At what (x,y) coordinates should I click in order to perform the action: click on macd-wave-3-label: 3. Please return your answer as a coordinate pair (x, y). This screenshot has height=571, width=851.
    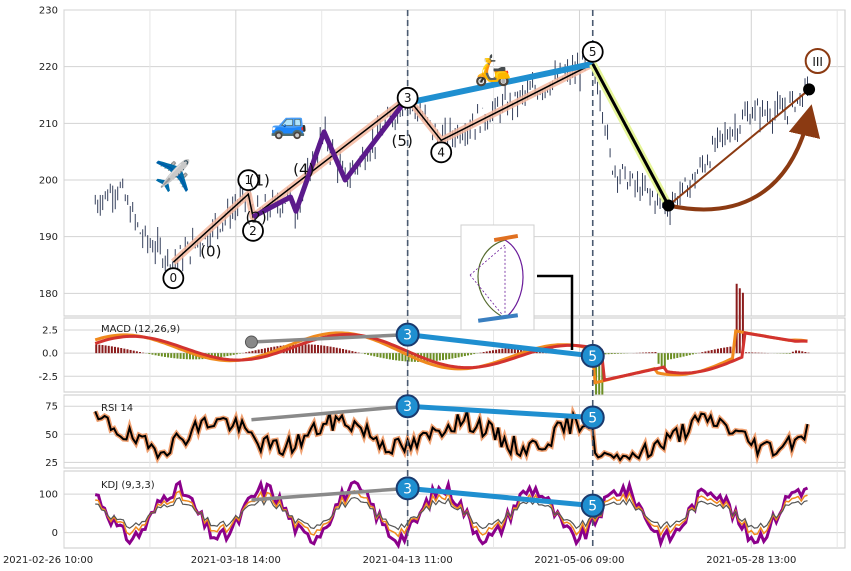
    Looking at the image, I should click on (407, 336).